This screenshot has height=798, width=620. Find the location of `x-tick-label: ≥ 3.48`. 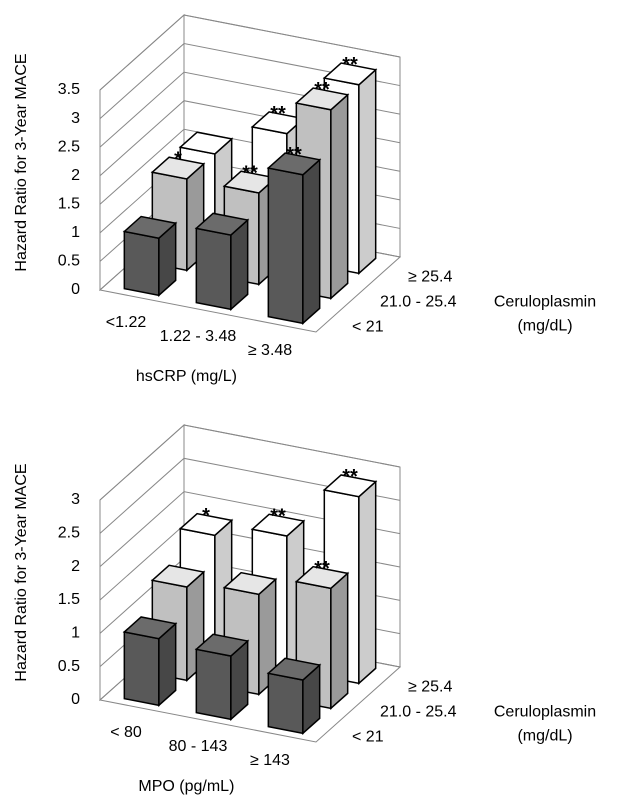

x-tick-label: ≥ 3.48 is located at coordinates (270, 350).